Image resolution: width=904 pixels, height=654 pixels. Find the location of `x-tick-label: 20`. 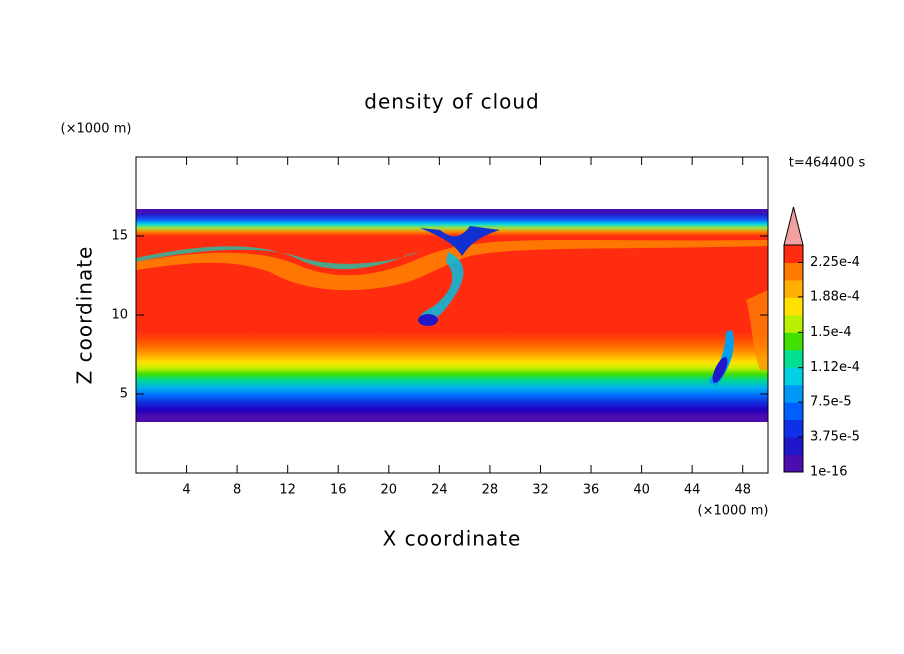

x-tick-label: 20 is located at coordinates (389, 490).